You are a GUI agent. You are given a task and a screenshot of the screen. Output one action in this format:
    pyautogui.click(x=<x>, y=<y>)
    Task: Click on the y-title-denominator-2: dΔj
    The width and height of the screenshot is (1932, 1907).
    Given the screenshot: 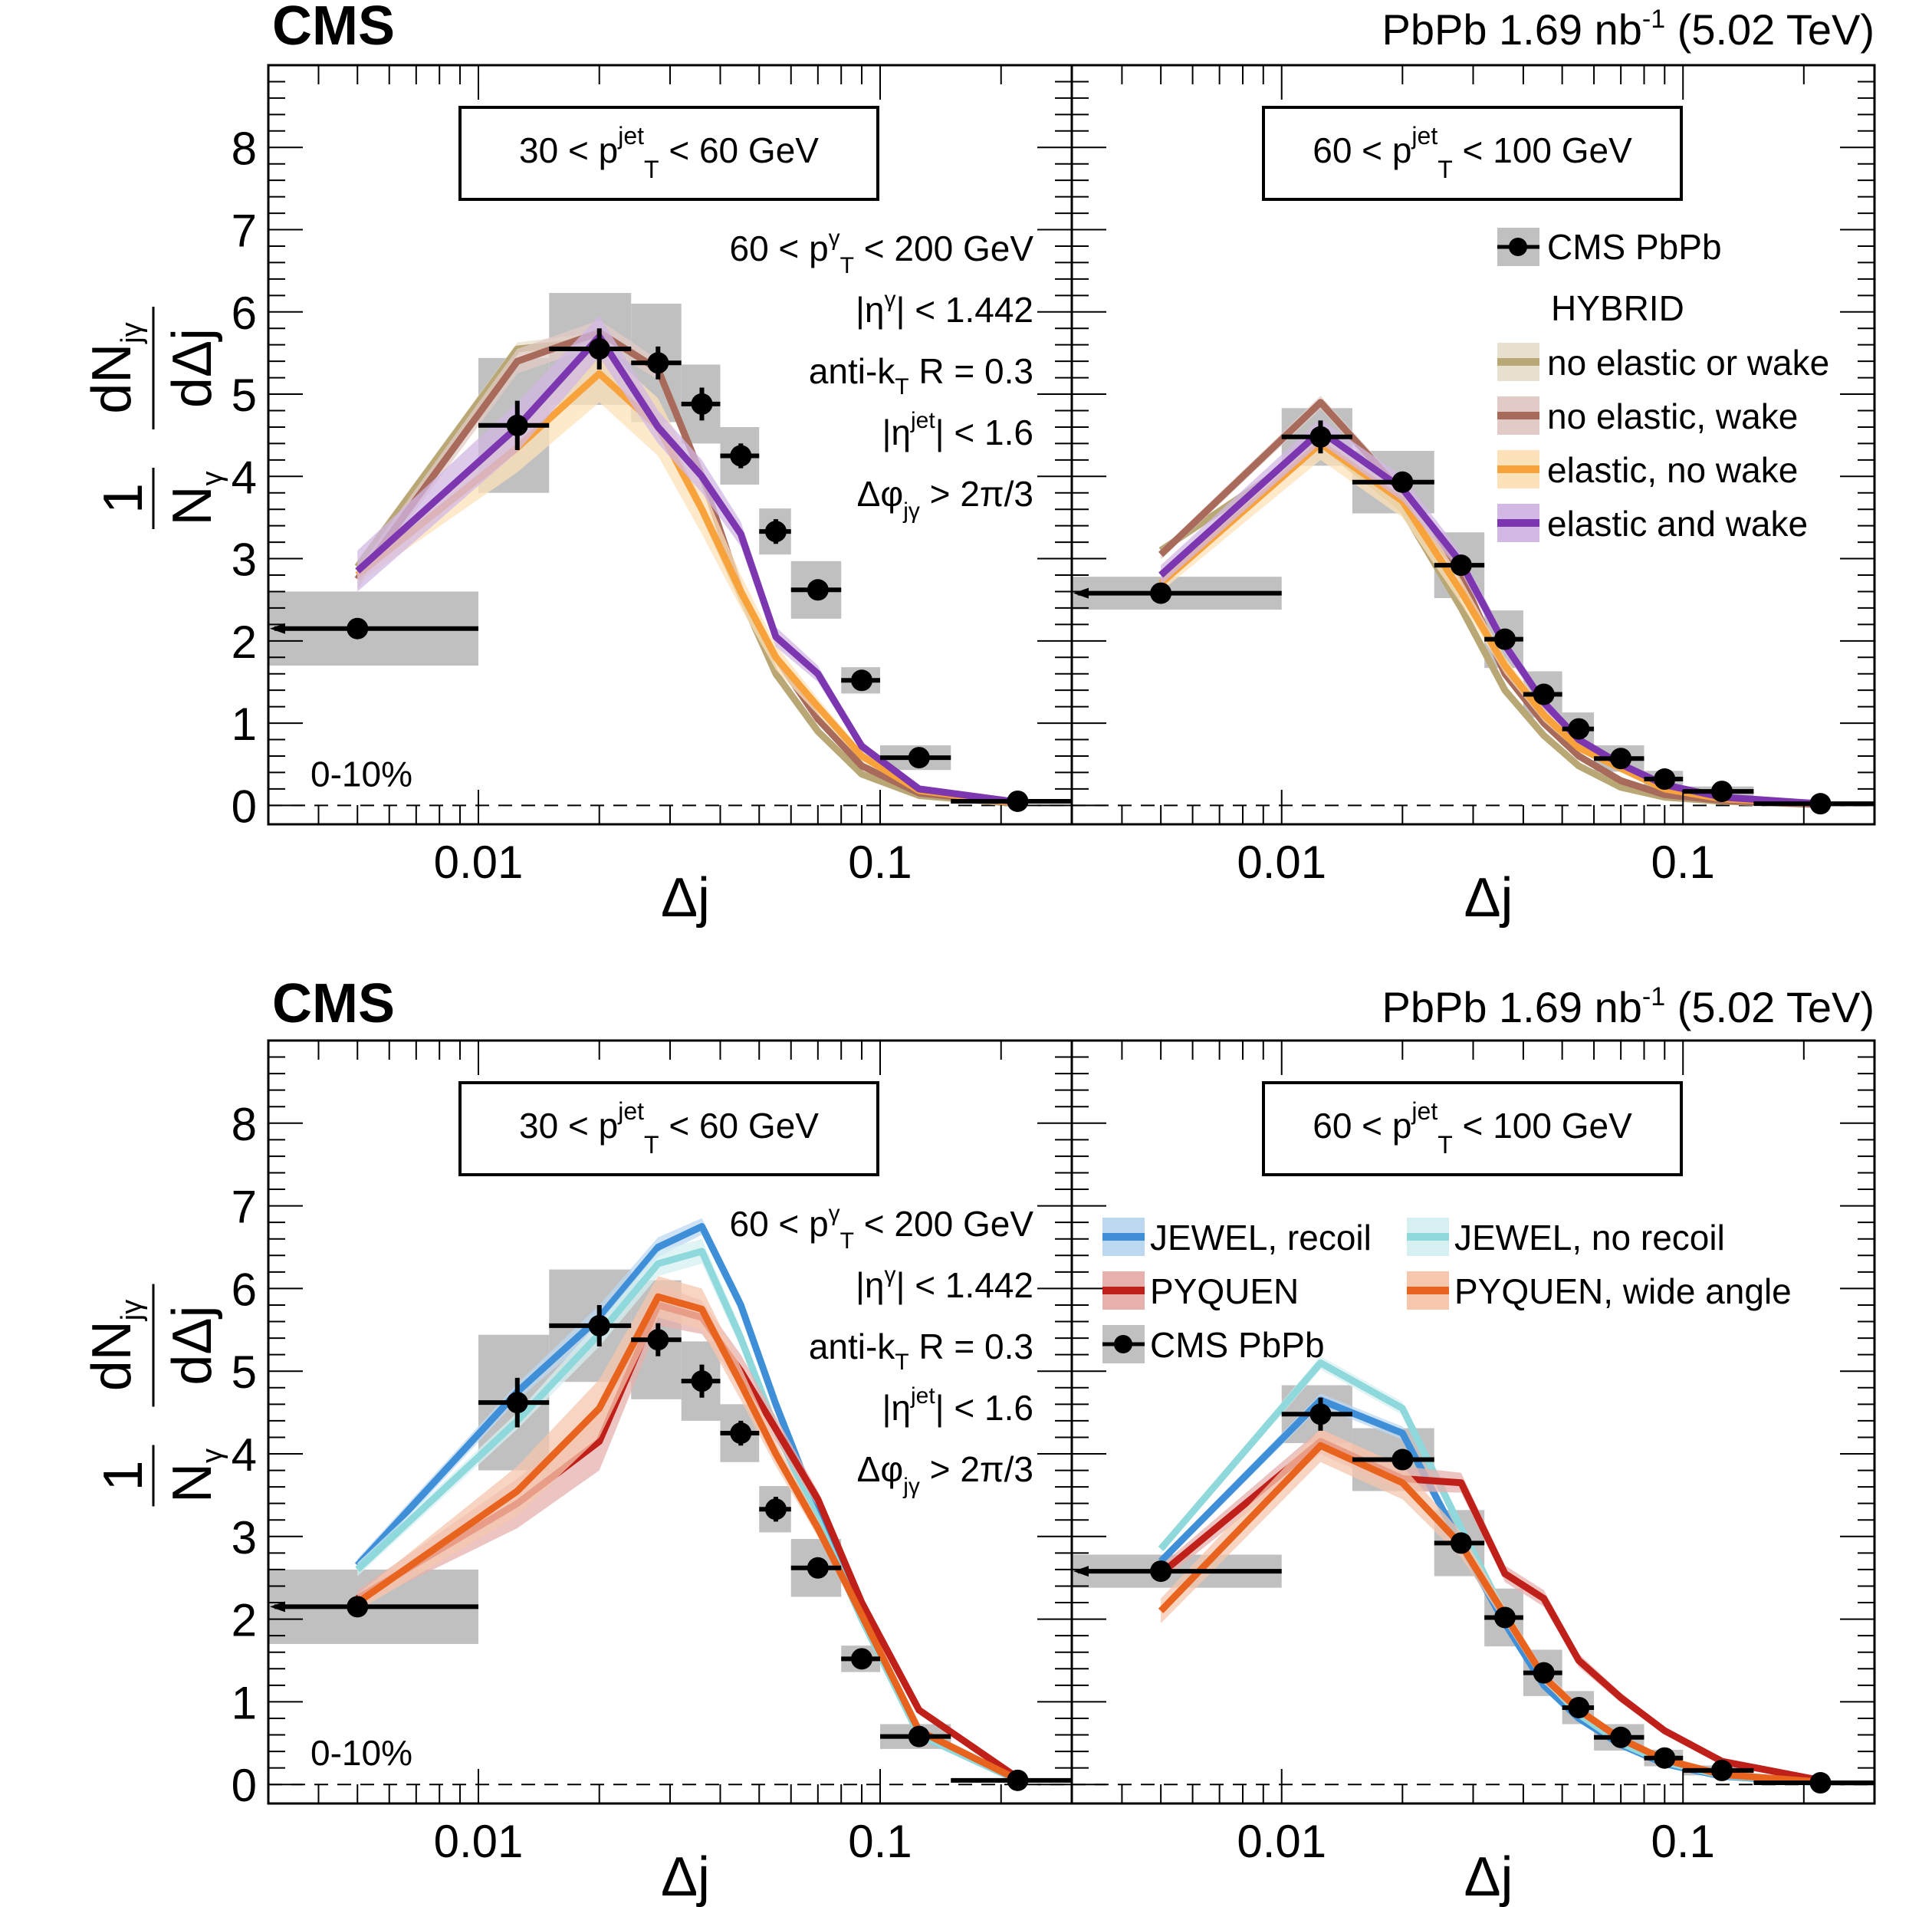 What is the action you would take?
    pyautogui.click(x=192, y=368)
    